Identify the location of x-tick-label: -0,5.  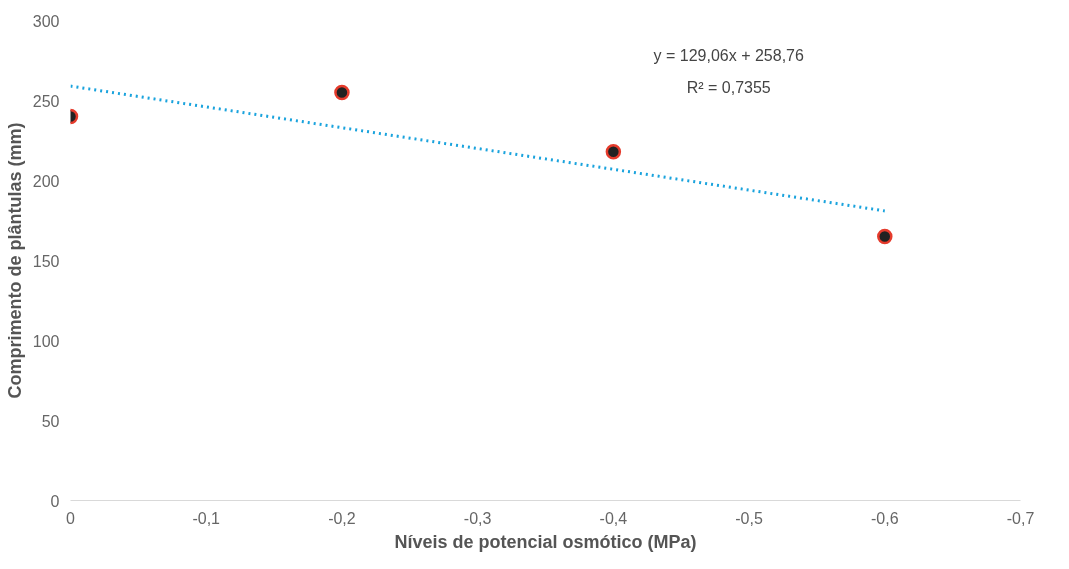
(749, 518).